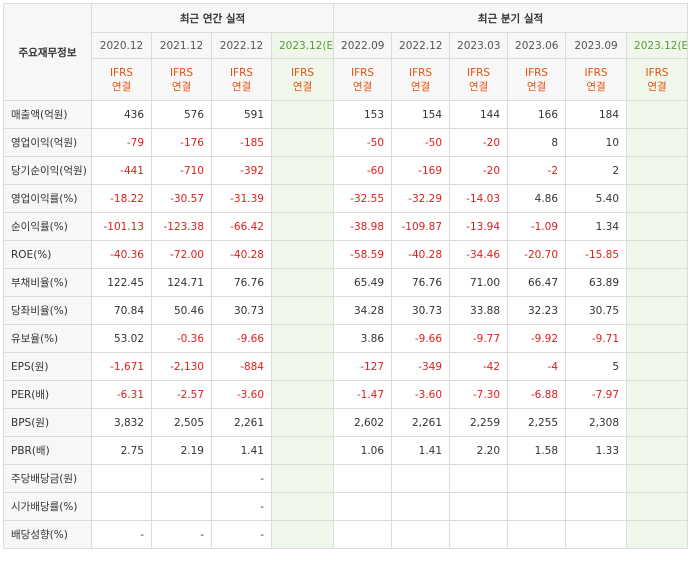  What do you see at coordinates (537, 394) in the screenshot?
I see `table-cell: -6.88` at bounding box center [537, 394].